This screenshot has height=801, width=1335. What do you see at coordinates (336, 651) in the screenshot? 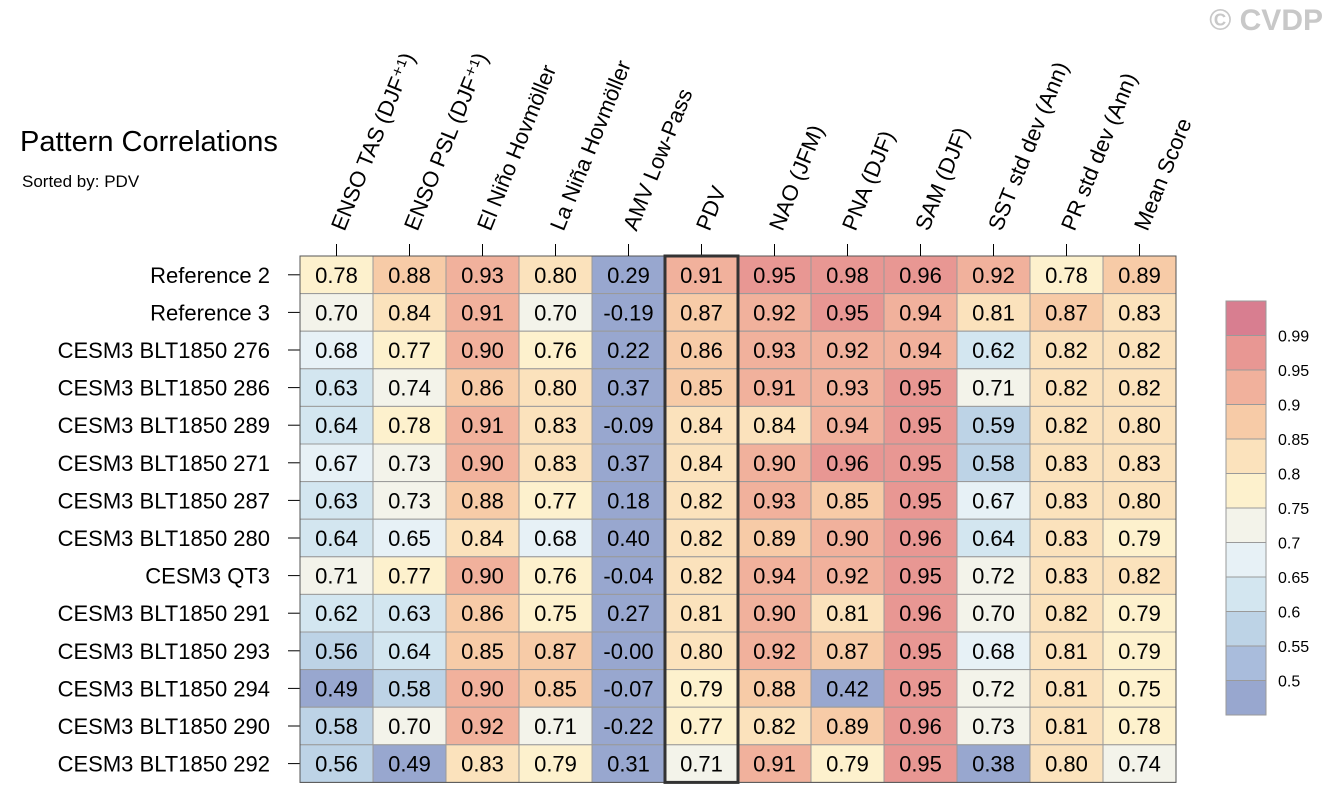
I see `cell-value: 0.56` at bounding box center [336, 651].